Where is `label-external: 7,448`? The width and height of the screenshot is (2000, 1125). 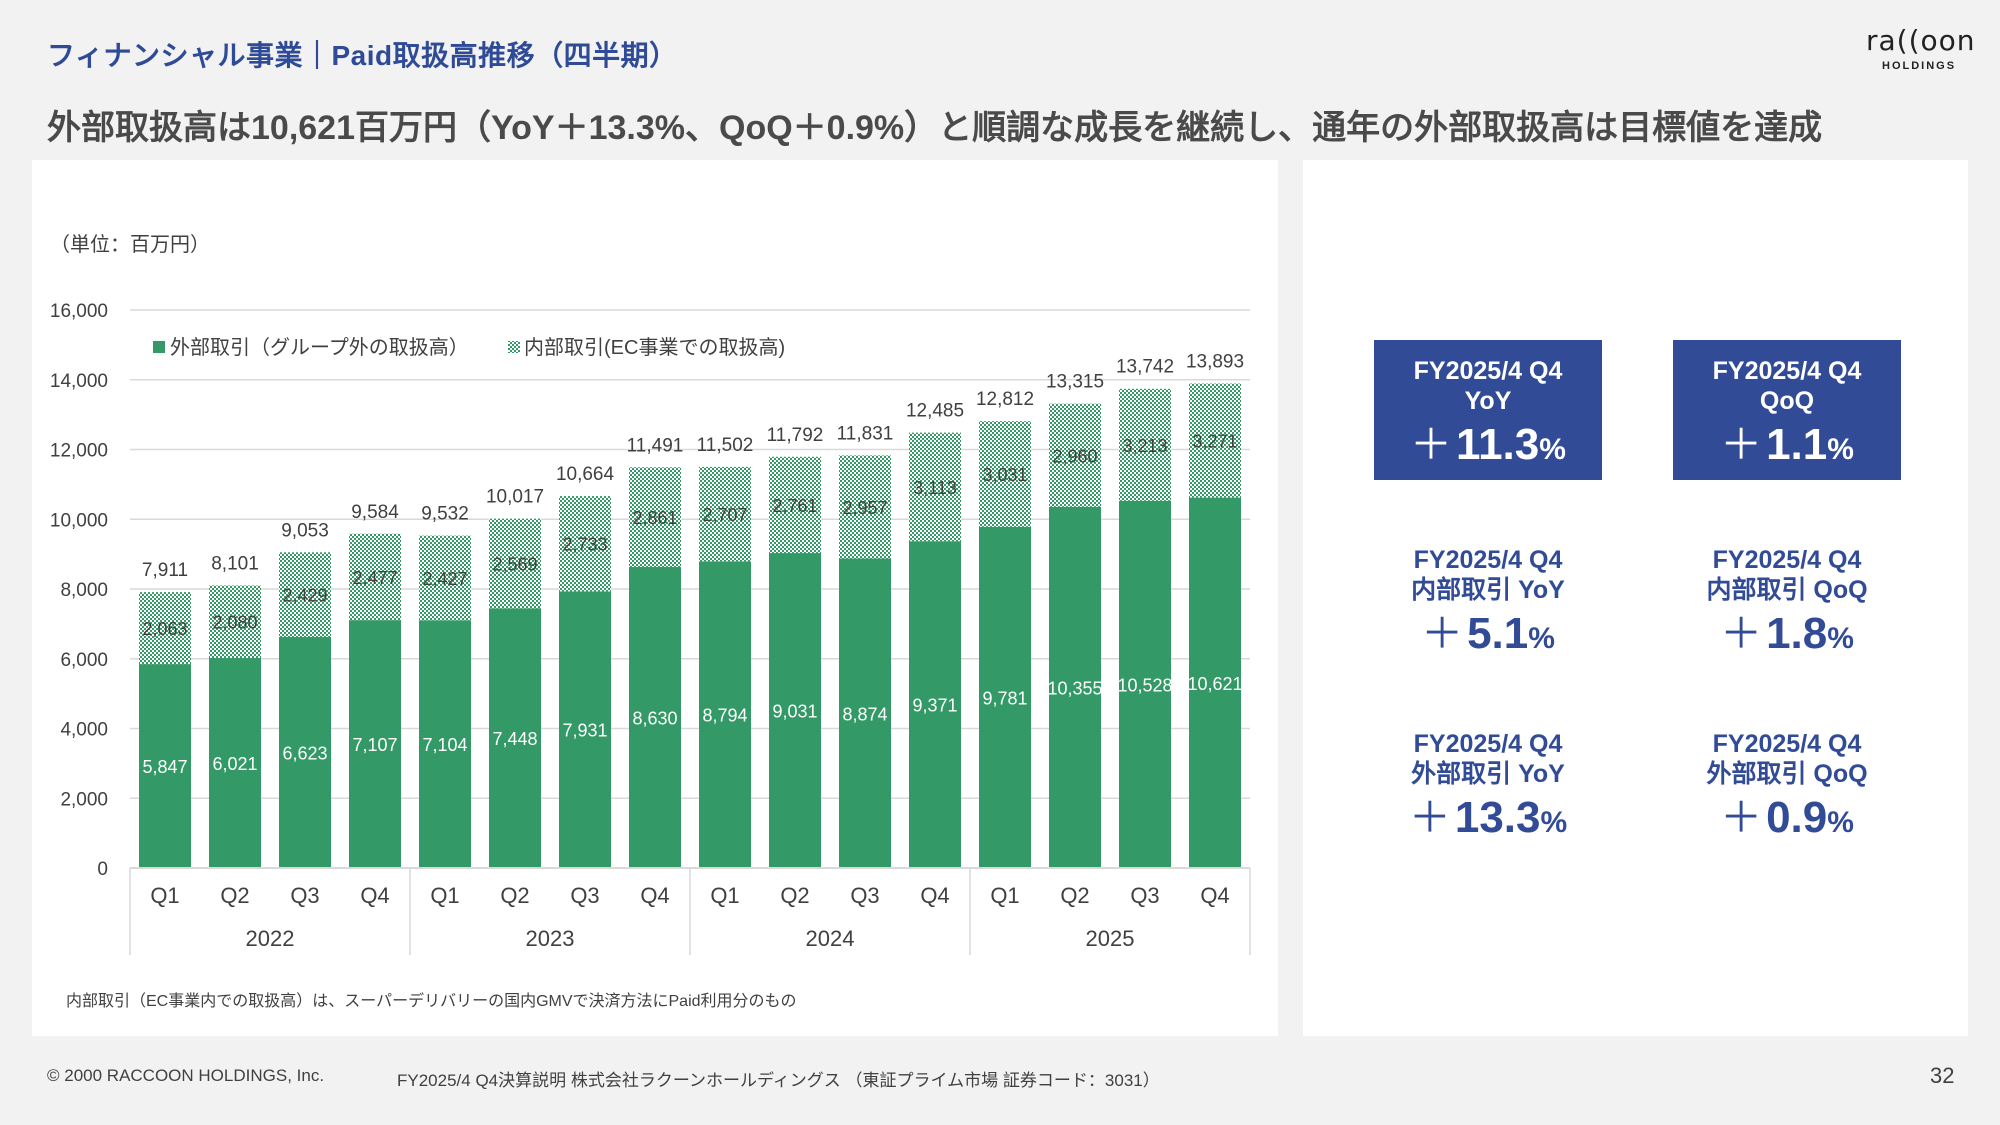
label-external: 7,448 is located at coordinates (514, 739).